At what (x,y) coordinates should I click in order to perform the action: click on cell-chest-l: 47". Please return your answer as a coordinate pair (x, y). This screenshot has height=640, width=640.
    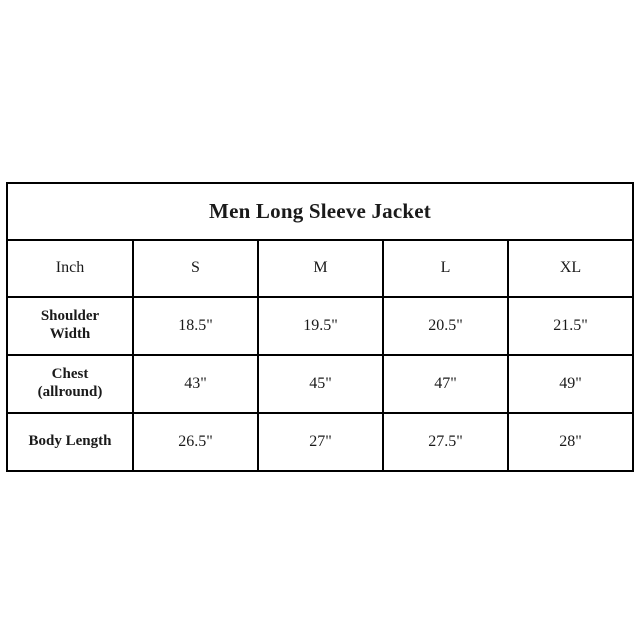
    Looking at the image, I should click on (445, 384).